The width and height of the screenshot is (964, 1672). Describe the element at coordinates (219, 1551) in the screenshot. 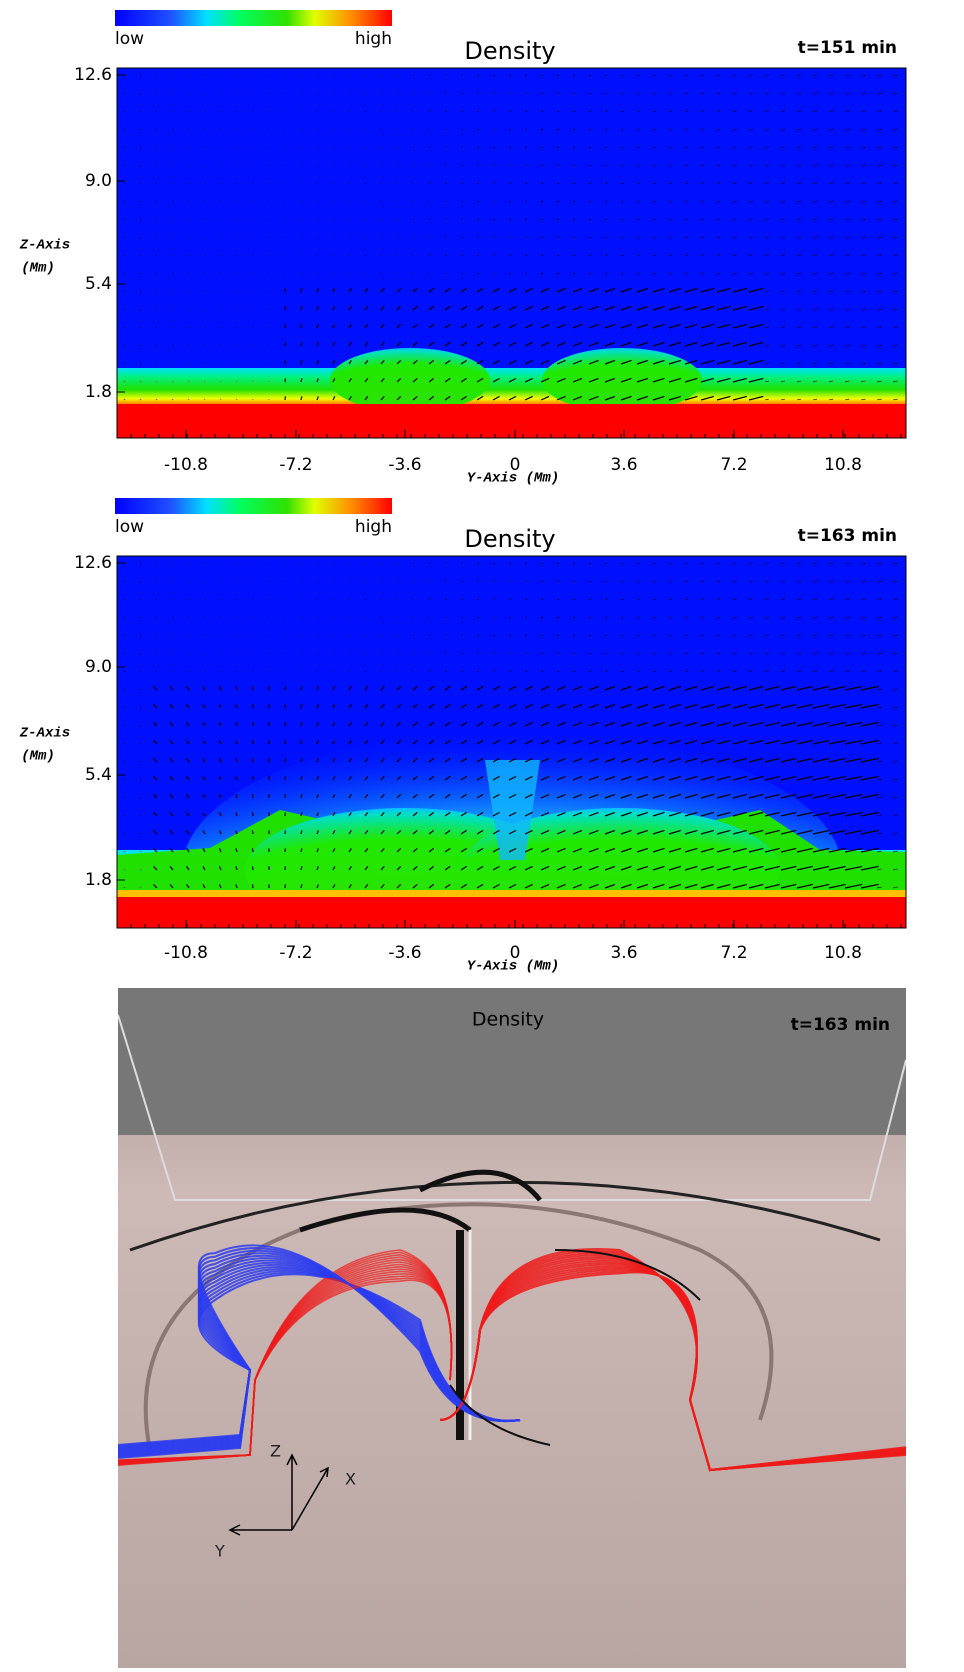

I see `axis-triad-label: Y` at that location.